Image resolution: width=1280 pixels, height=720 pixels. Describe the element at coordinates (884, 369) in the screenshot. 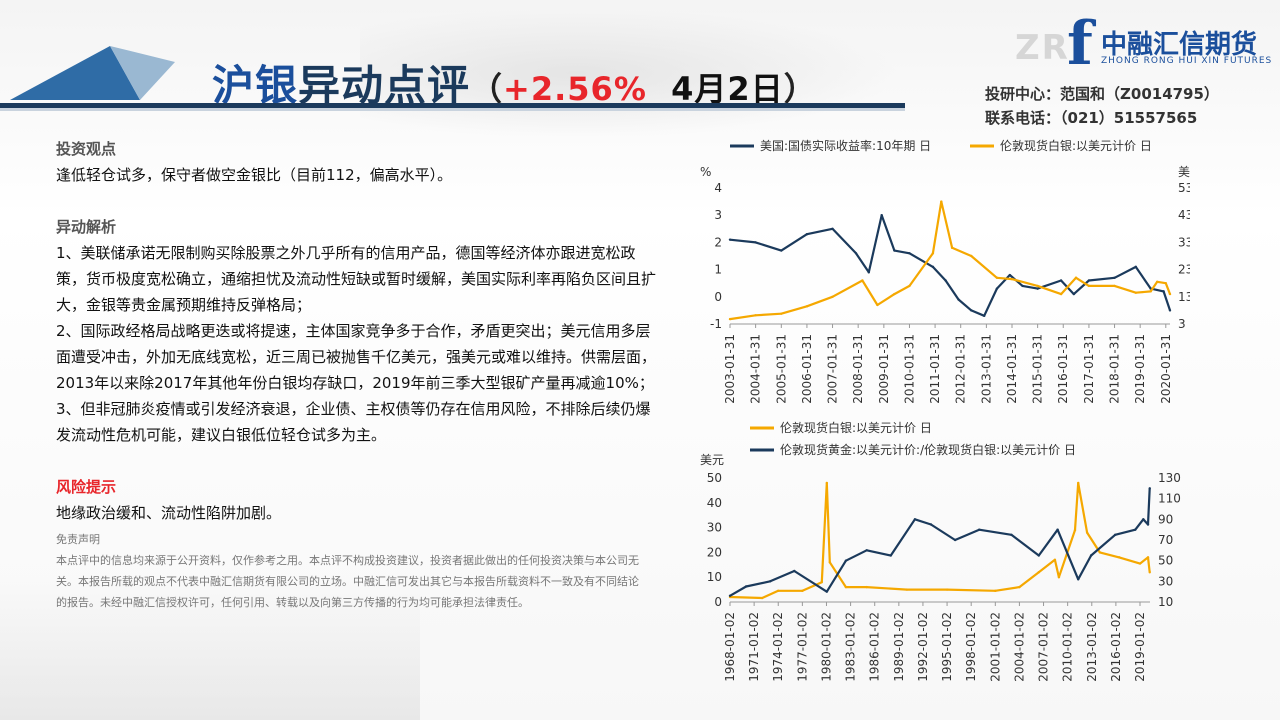

I see `x-tick-label-0-2009-01-31: 2009-01-31` at that location.